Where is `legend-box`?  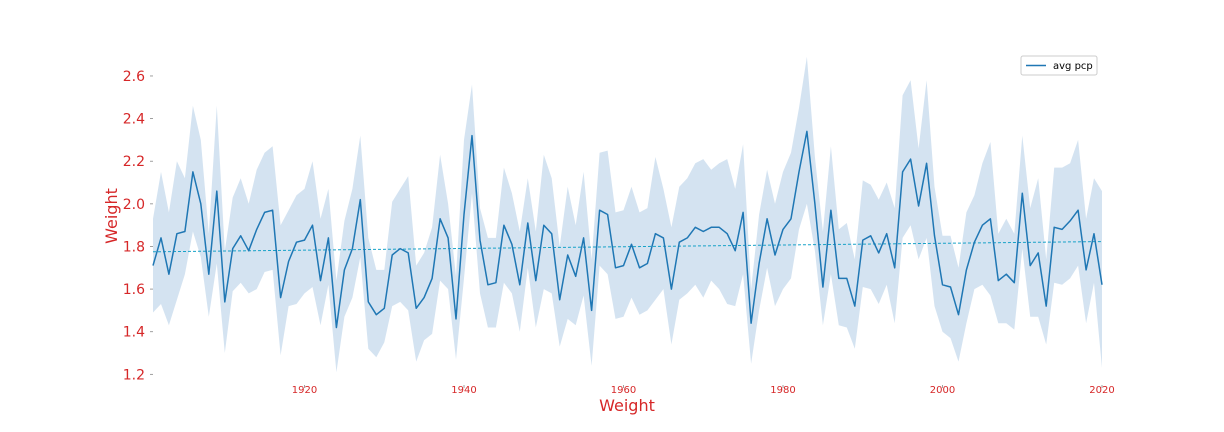
legend-box is located at coordinates (1059, 65).